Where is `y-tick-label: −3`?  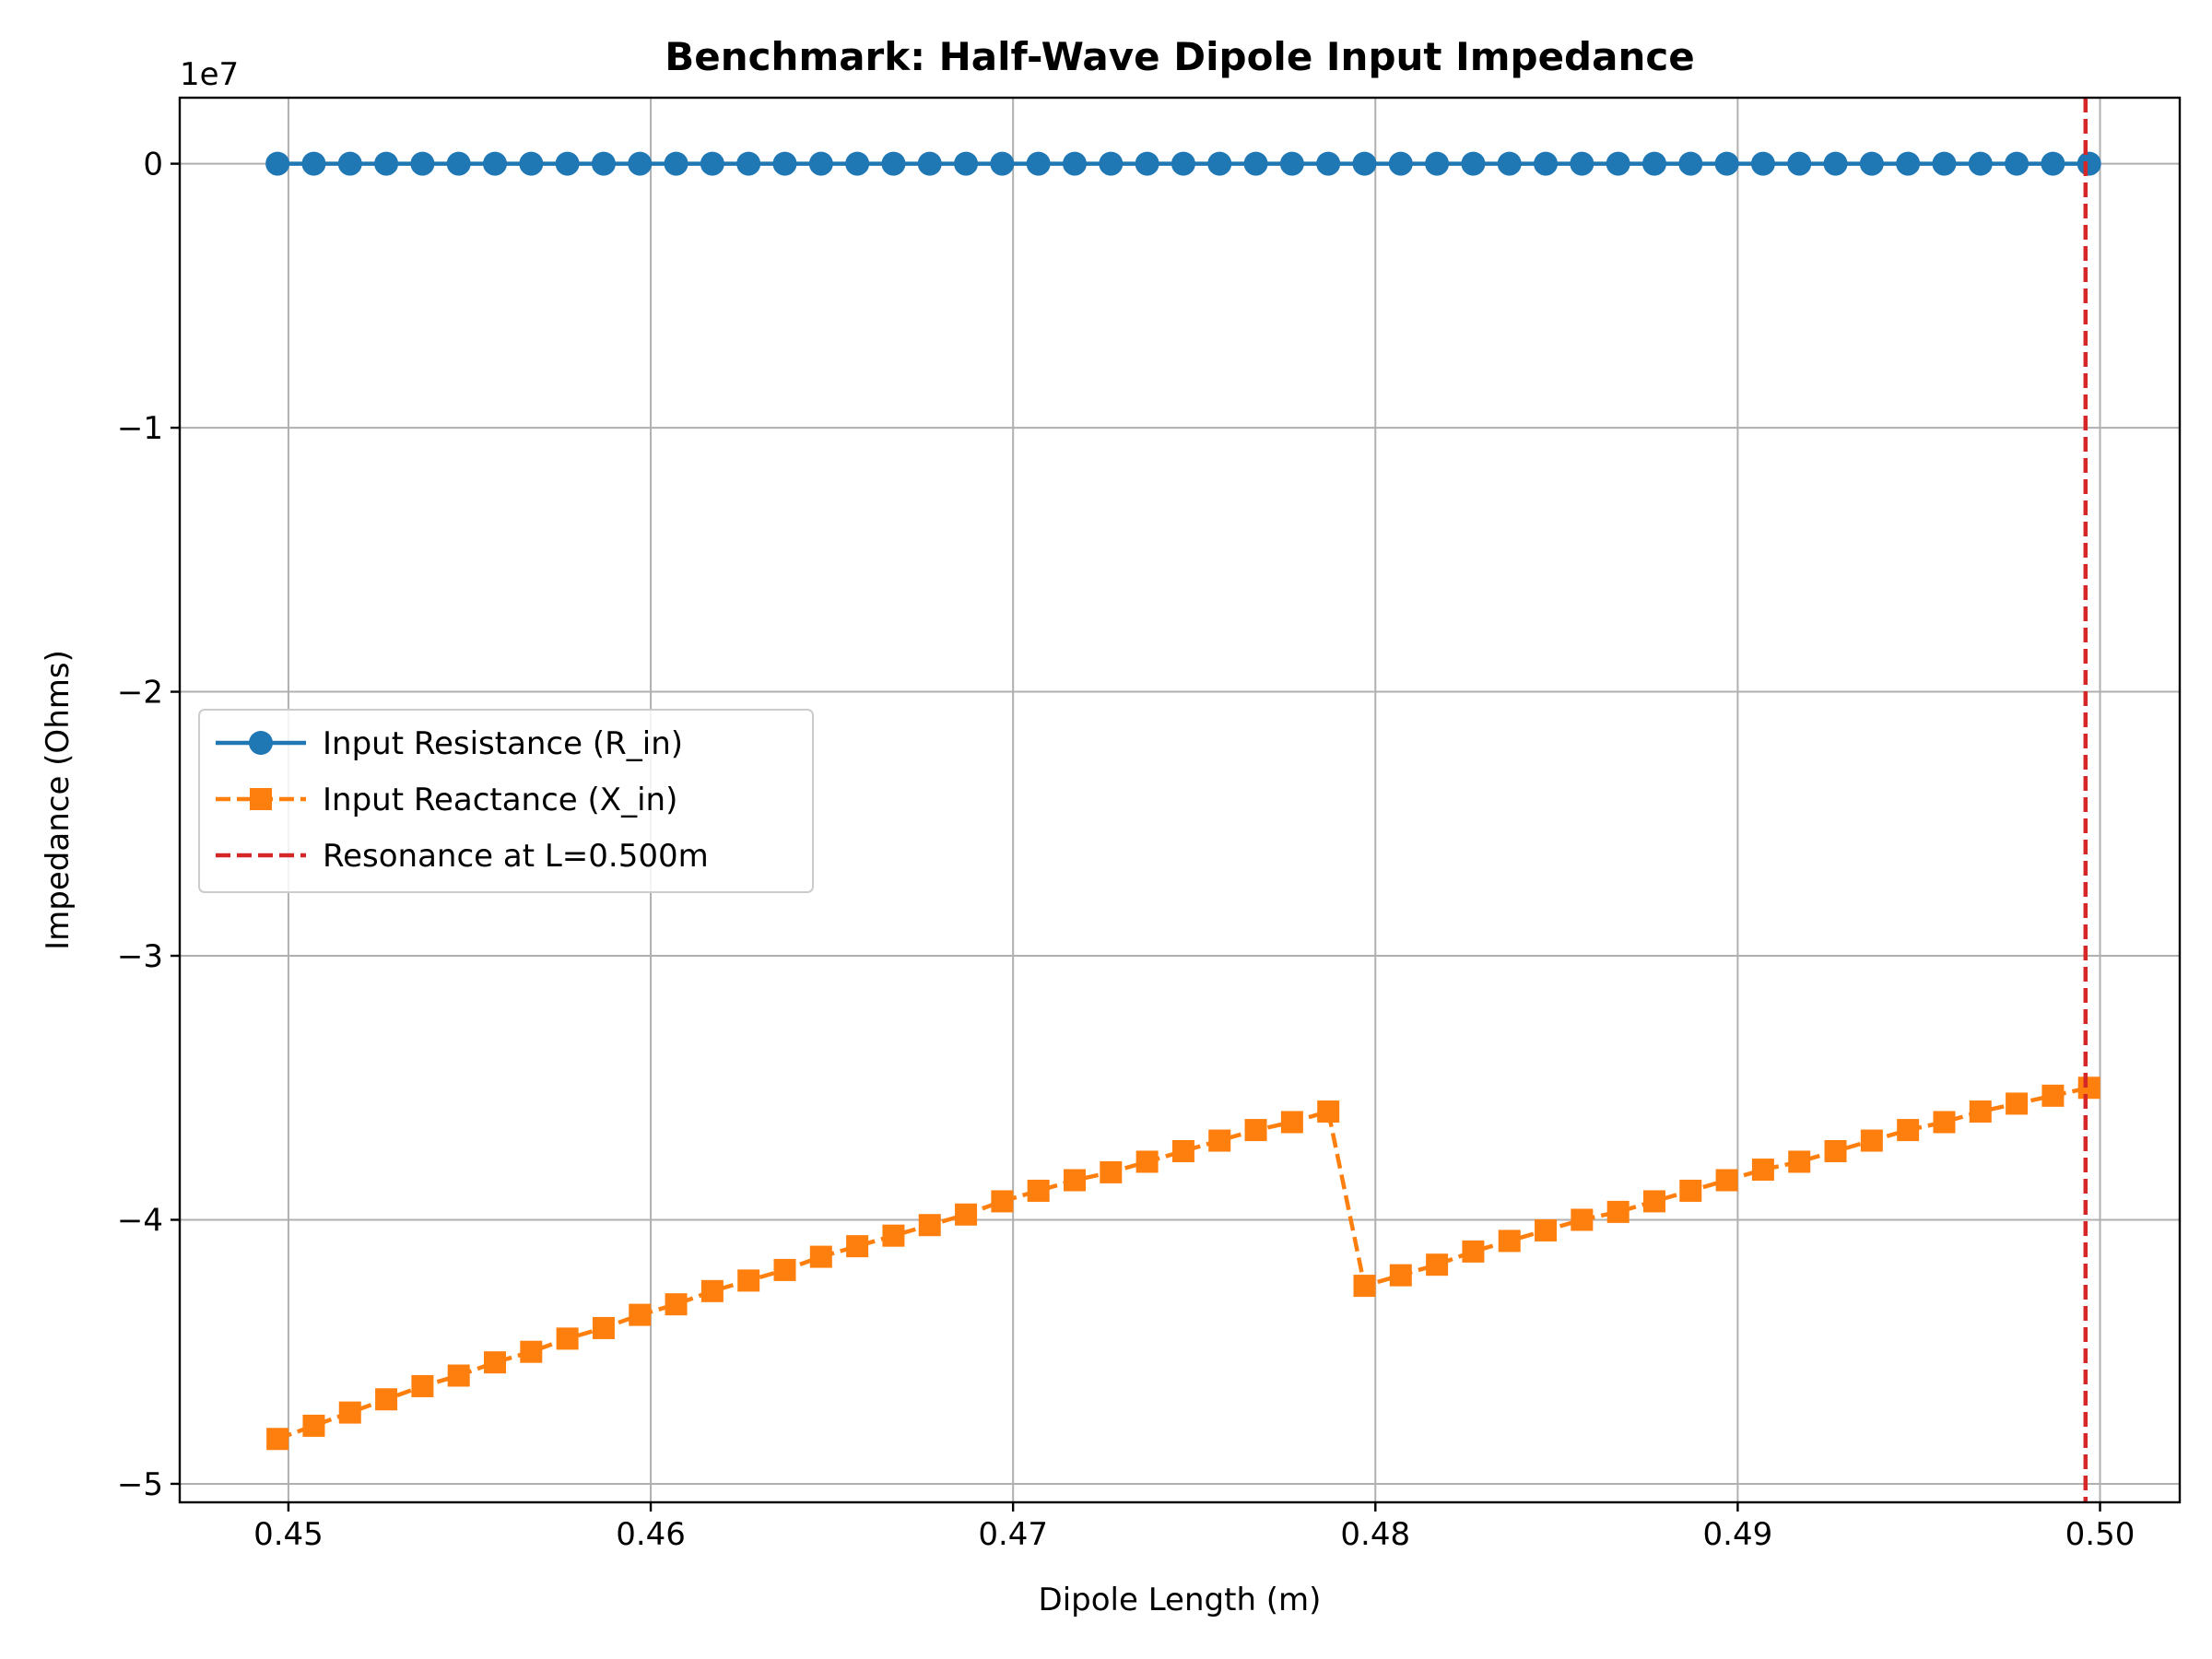 y-tick-label: −3 is located at coordinates (140, 956).